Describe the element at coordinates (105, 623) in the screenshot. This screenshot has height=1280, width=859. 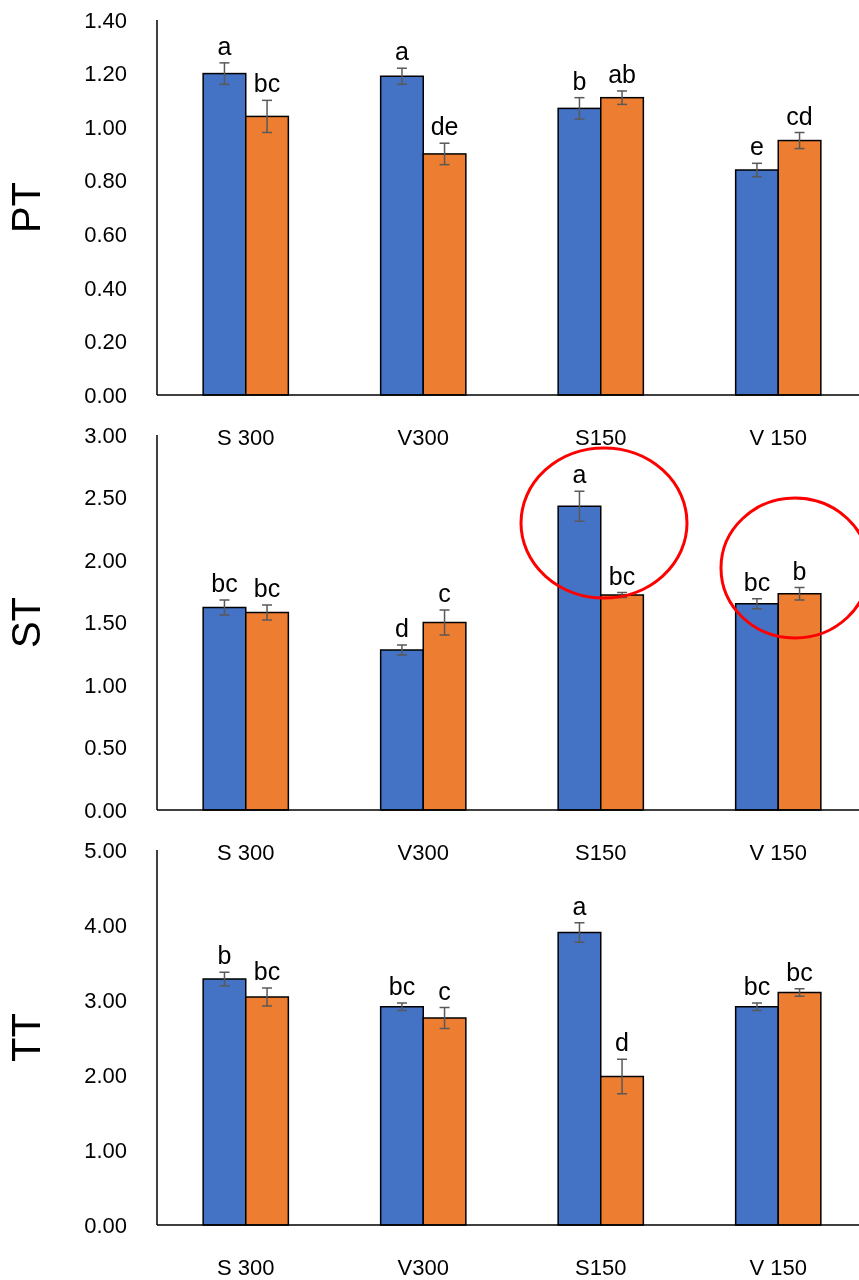
I see `y-tick-label: 1.50` at that location.